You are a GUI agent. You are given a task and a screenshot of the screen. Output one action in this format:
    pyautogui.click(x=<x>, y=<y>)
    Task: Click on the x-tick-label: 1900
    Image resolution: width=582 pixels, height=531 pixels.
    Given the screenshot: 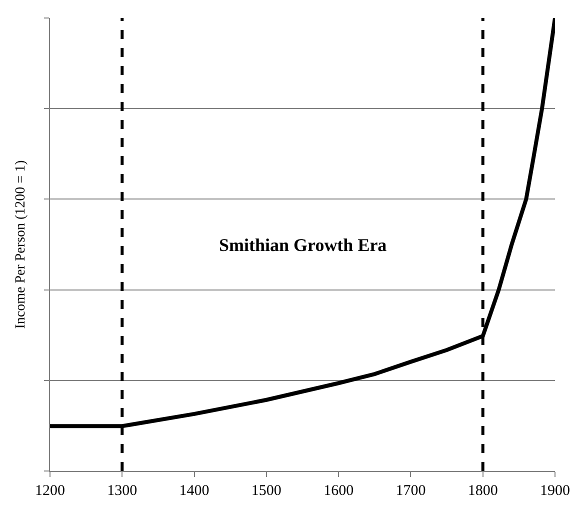 What is the action you would take?
    pyautogui.click(x=555, y=491)
    